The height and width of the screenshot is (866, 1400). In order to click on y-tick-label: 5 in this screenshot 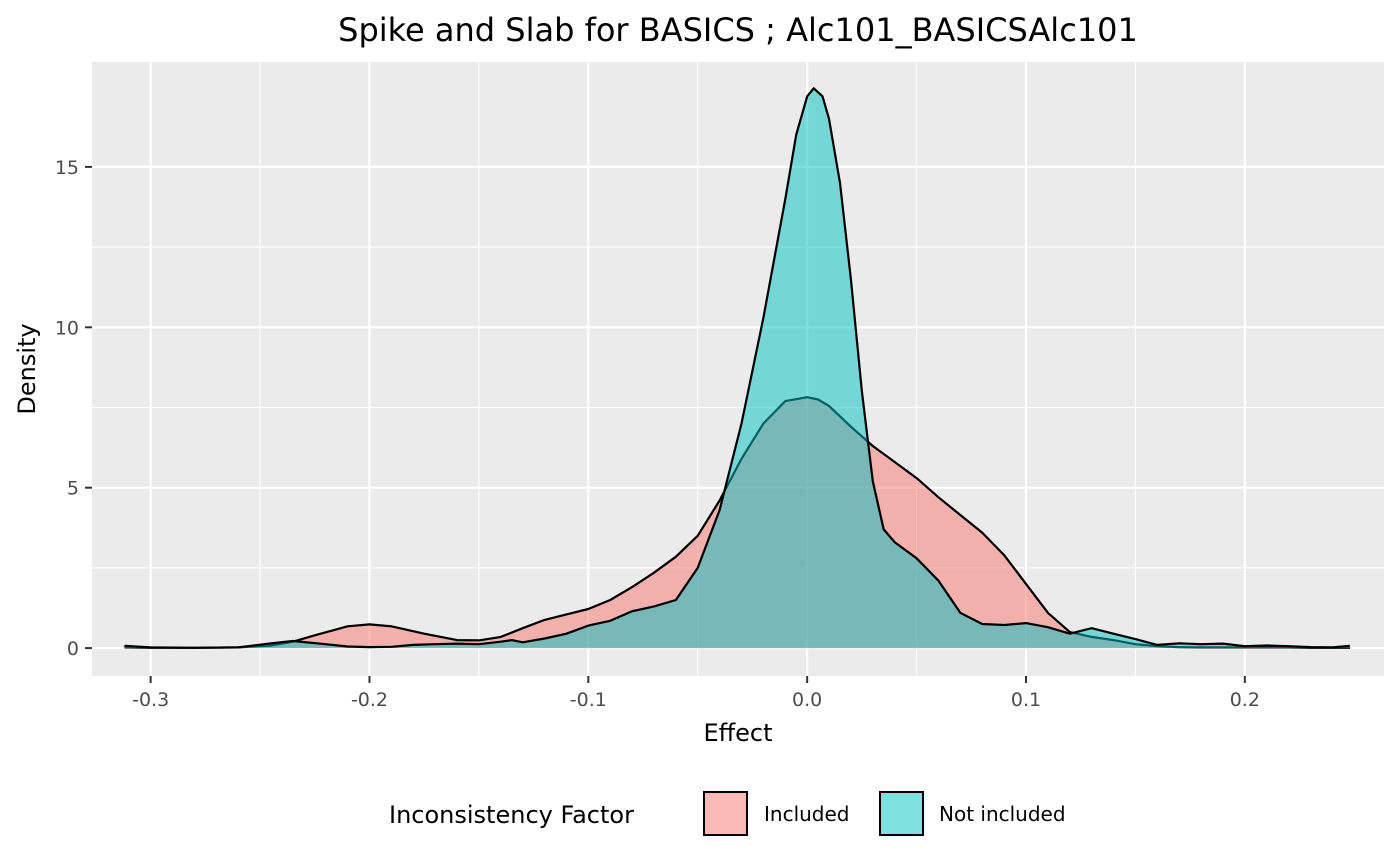, I will do `click(73, 489)`.